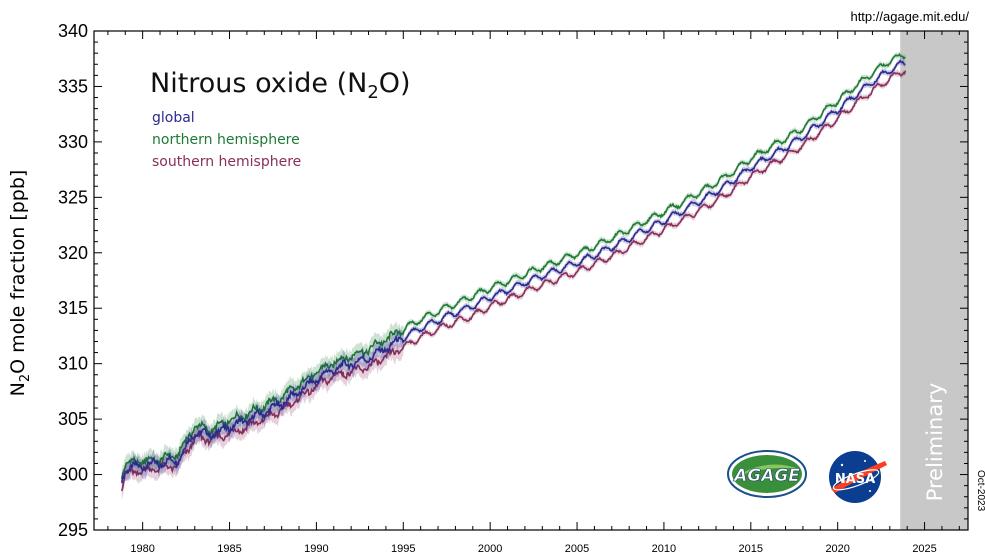  I want to click on x-tick-label: 1990, so click(316, 549).